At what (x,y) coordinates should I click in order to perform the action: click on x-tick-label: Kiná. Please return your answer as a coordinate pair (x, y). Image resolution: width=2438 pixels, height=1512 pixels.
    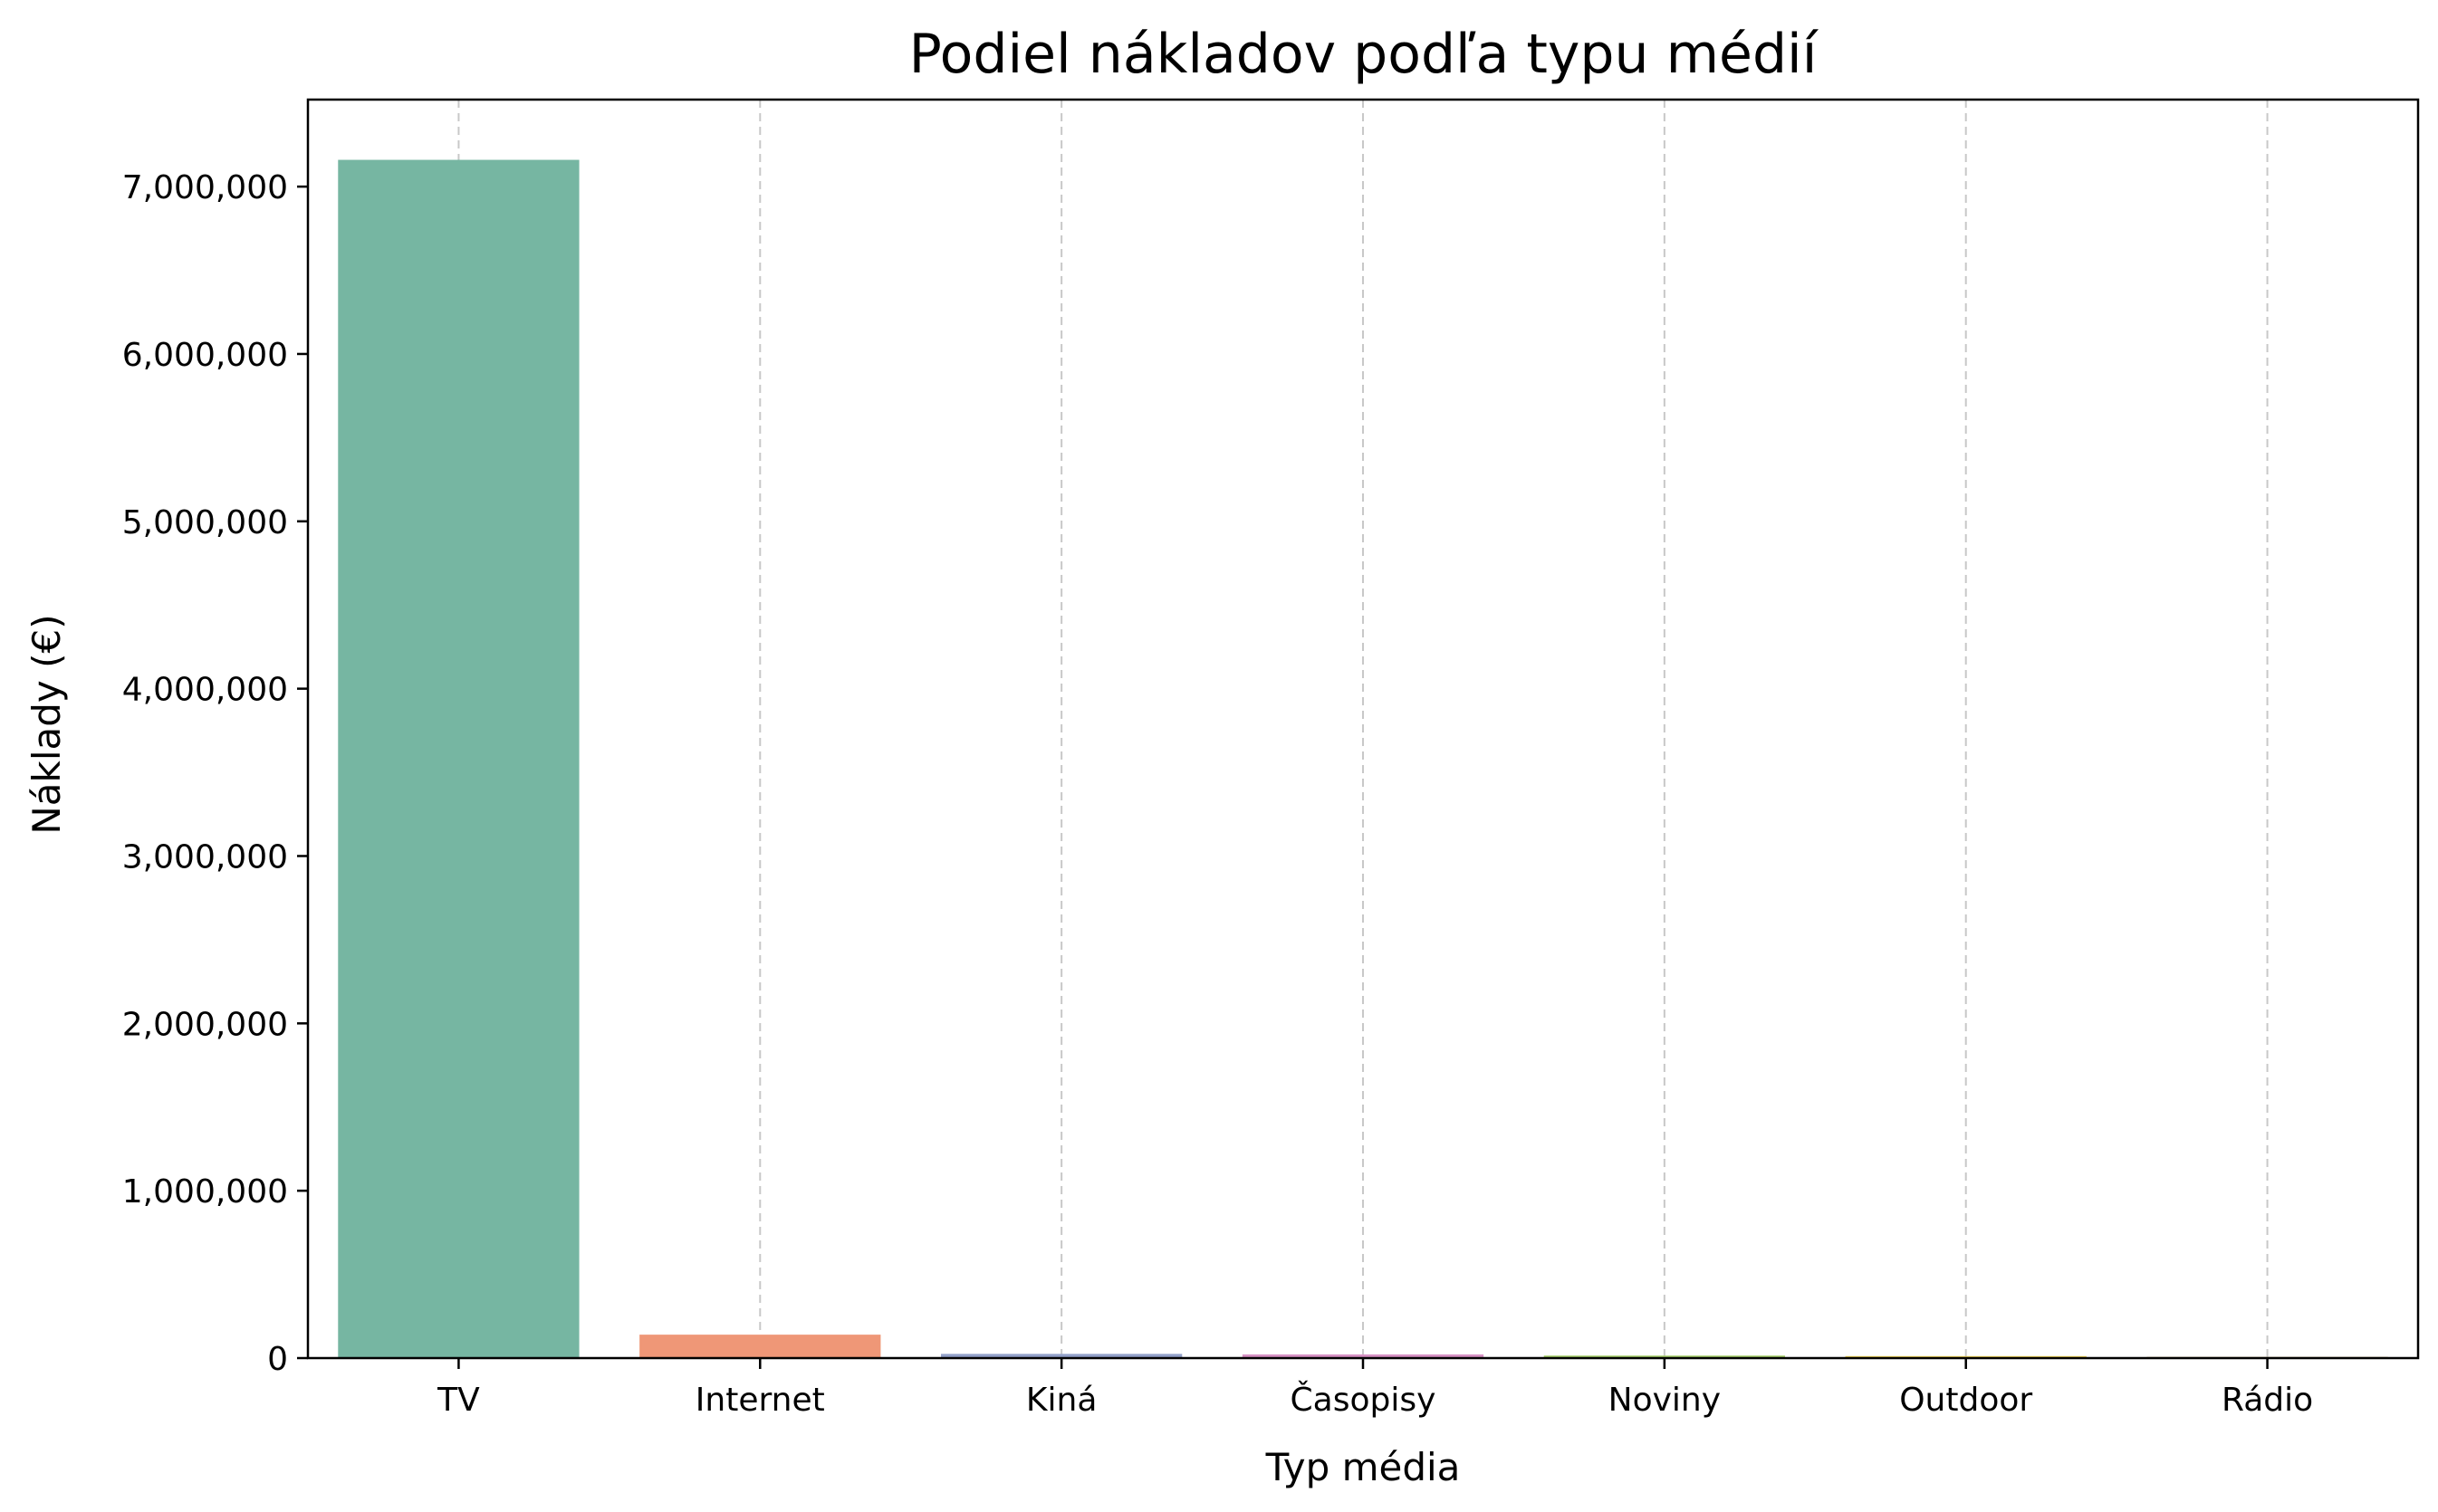
    Looking at the image, I should click on (1062, 1400).